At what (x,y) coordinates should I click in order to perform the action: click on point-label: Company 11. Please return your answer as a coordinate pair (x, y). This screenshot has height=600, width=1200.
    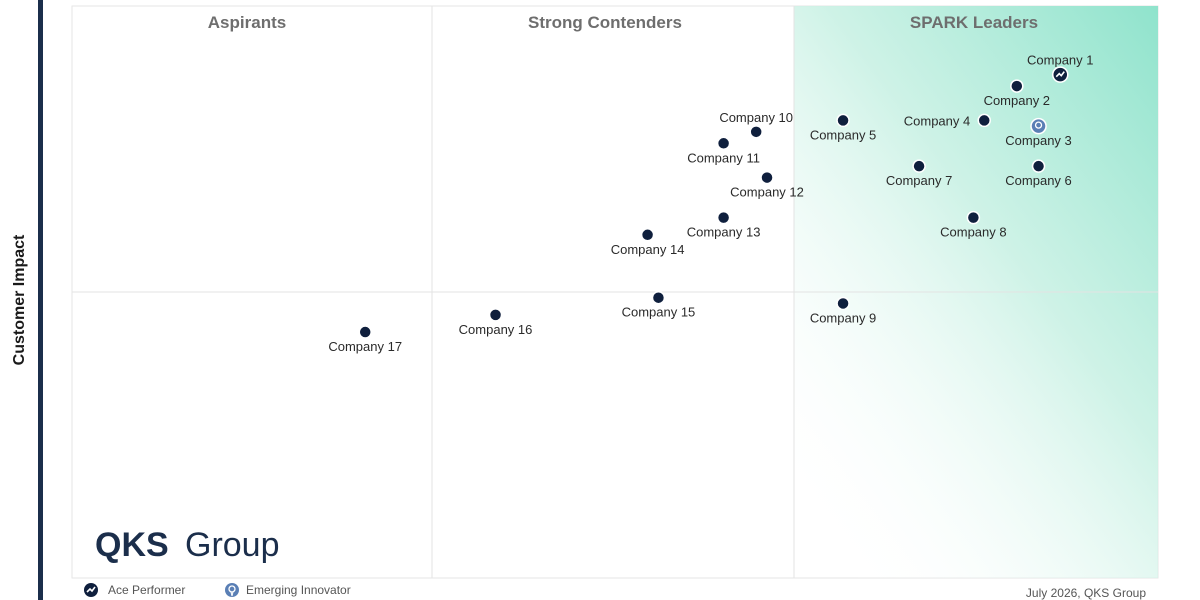
    Looking at the image, I should click on (723, 157).